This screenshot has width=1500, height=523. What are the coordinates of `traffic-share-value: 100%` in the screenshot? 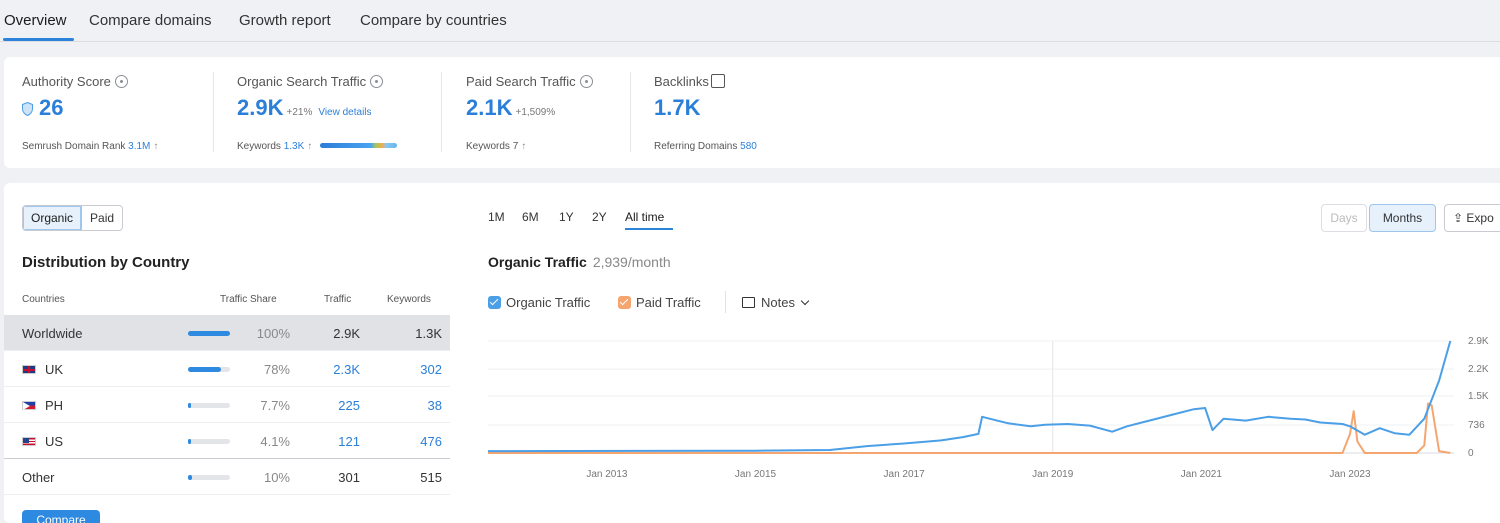 It's located at (273, 333).